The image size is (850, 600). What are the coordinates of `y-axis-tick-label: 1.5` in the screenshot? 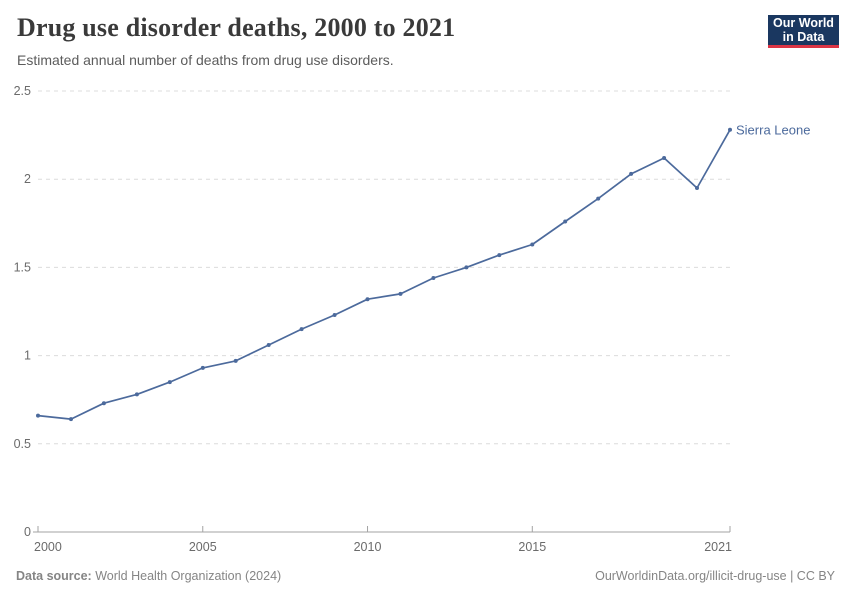 It's located at (22, 267).